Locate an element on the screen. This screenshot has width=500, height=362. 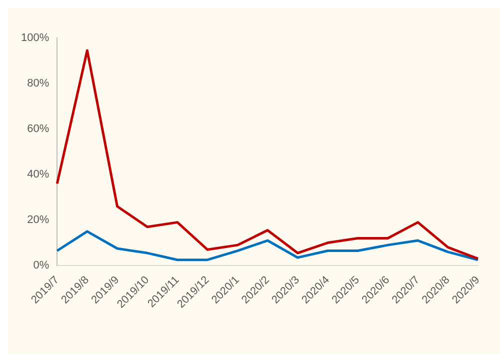
y-tick-label: 80% is located at coordinates (38, 84).